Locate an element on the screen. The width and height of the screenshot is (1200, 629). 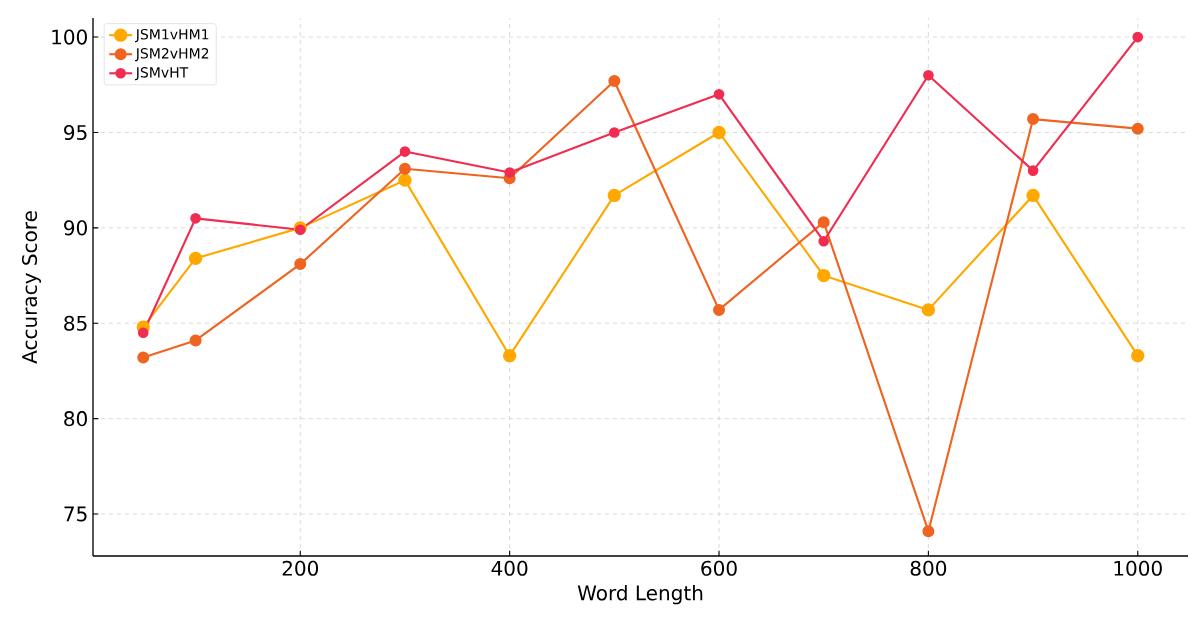
x-tick-label: 1000 is located at coordinates (1138, 568).